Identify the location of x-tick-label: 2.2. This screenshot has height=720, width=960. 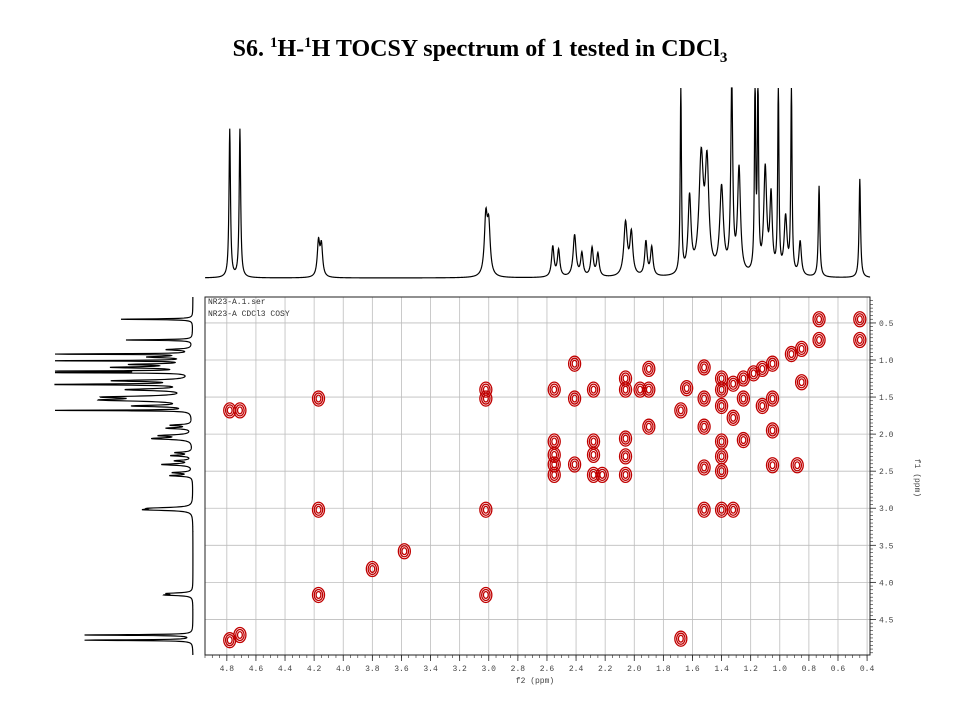
(605, 669).